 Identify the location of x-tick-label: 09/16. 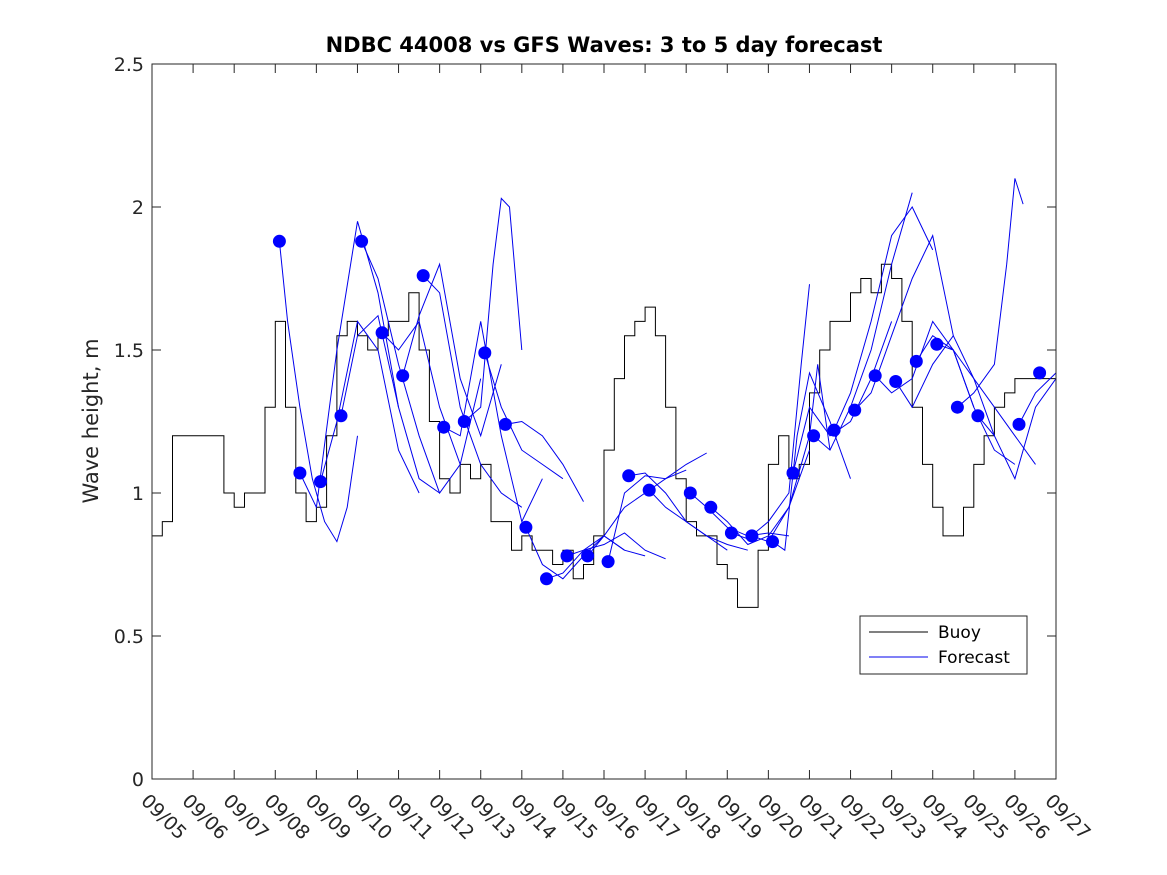
(615, 817).